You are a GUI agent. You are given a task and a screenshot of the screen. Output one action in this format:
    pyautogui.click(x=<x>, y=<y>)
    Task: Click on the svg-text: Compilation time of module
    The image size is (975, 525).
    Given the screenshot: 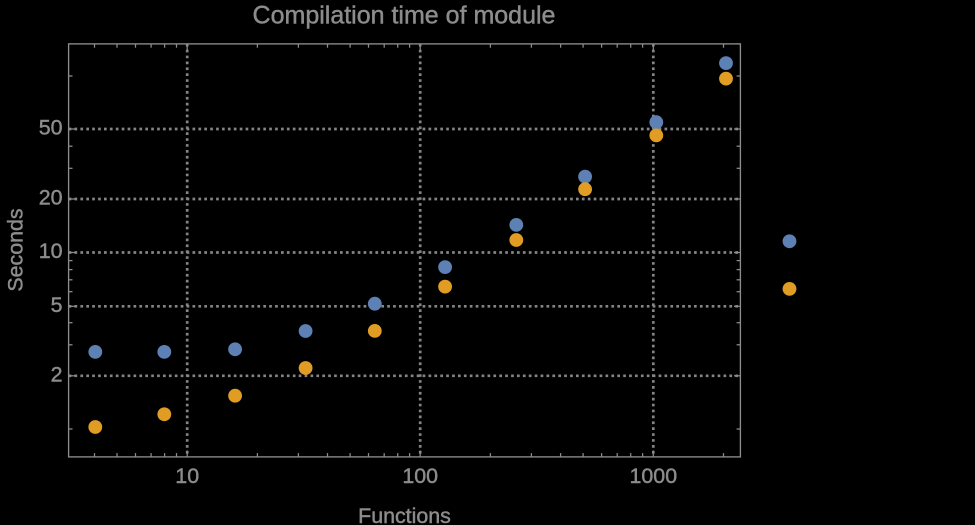 What is the action you would take?
    pyautogui.click(x=404, y=15)
    